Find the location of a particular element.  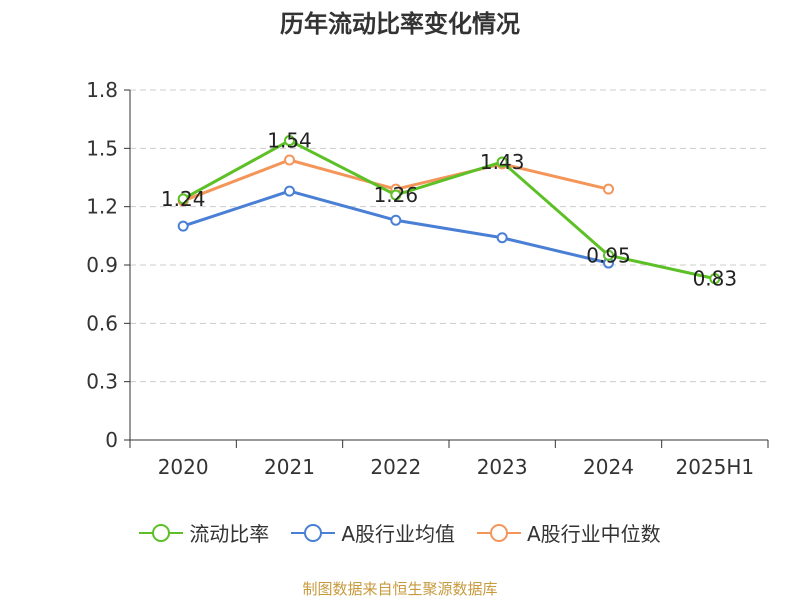

y-tick-label: 0 is located at coordinates (111, 440).